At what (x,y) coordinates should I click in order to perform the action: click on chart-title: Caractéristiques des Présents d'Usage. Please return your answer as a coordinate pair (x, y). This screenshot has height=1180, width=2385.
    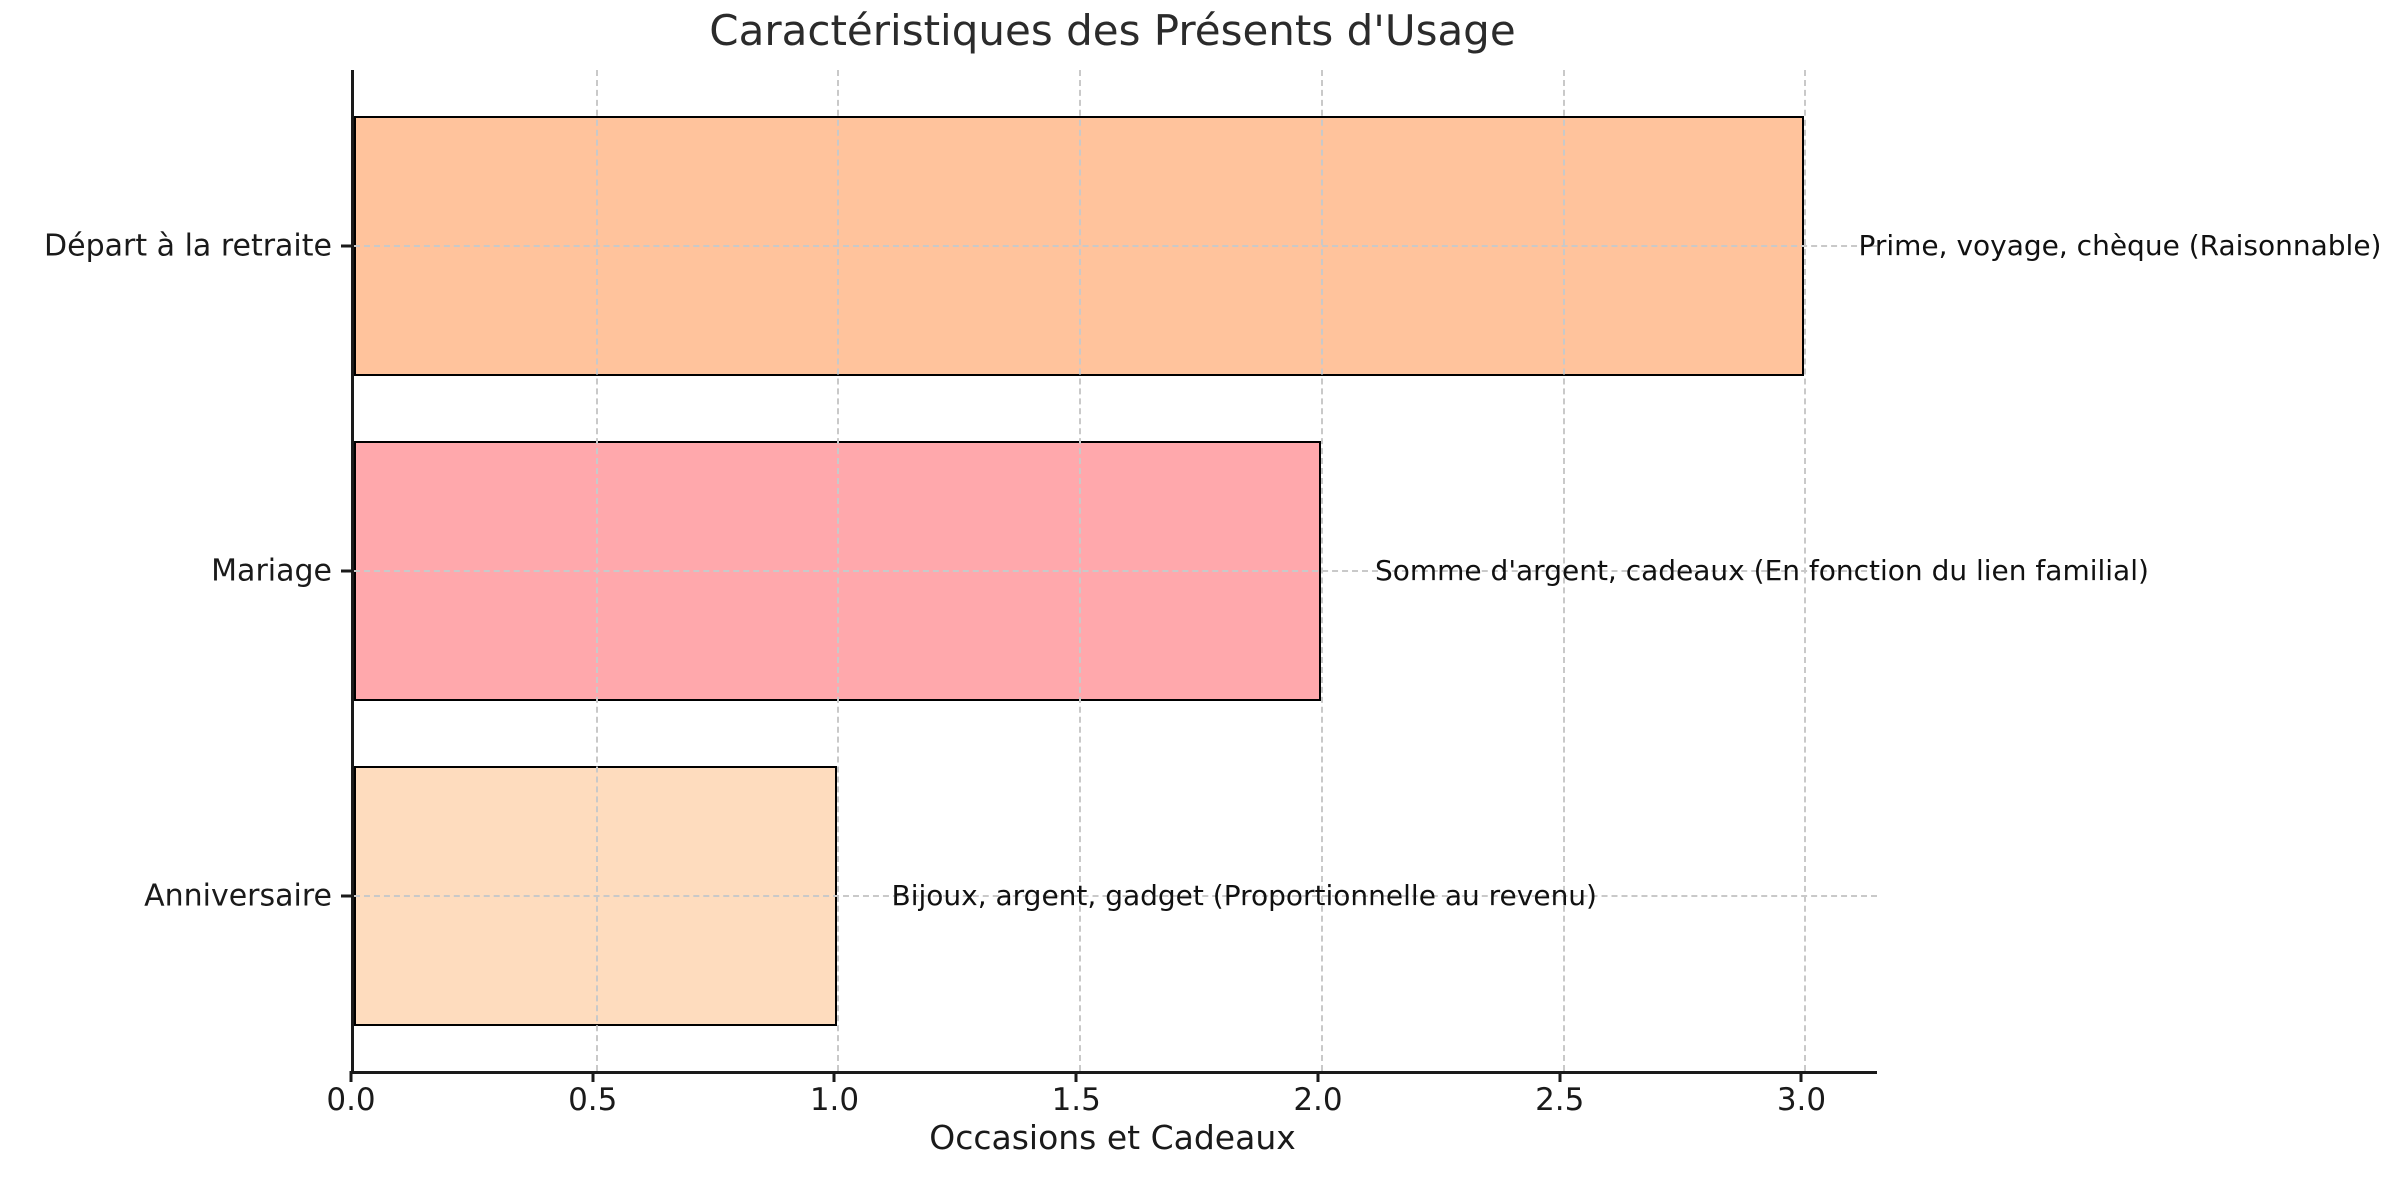
    Looking at the image, I should click on (1112, 30).